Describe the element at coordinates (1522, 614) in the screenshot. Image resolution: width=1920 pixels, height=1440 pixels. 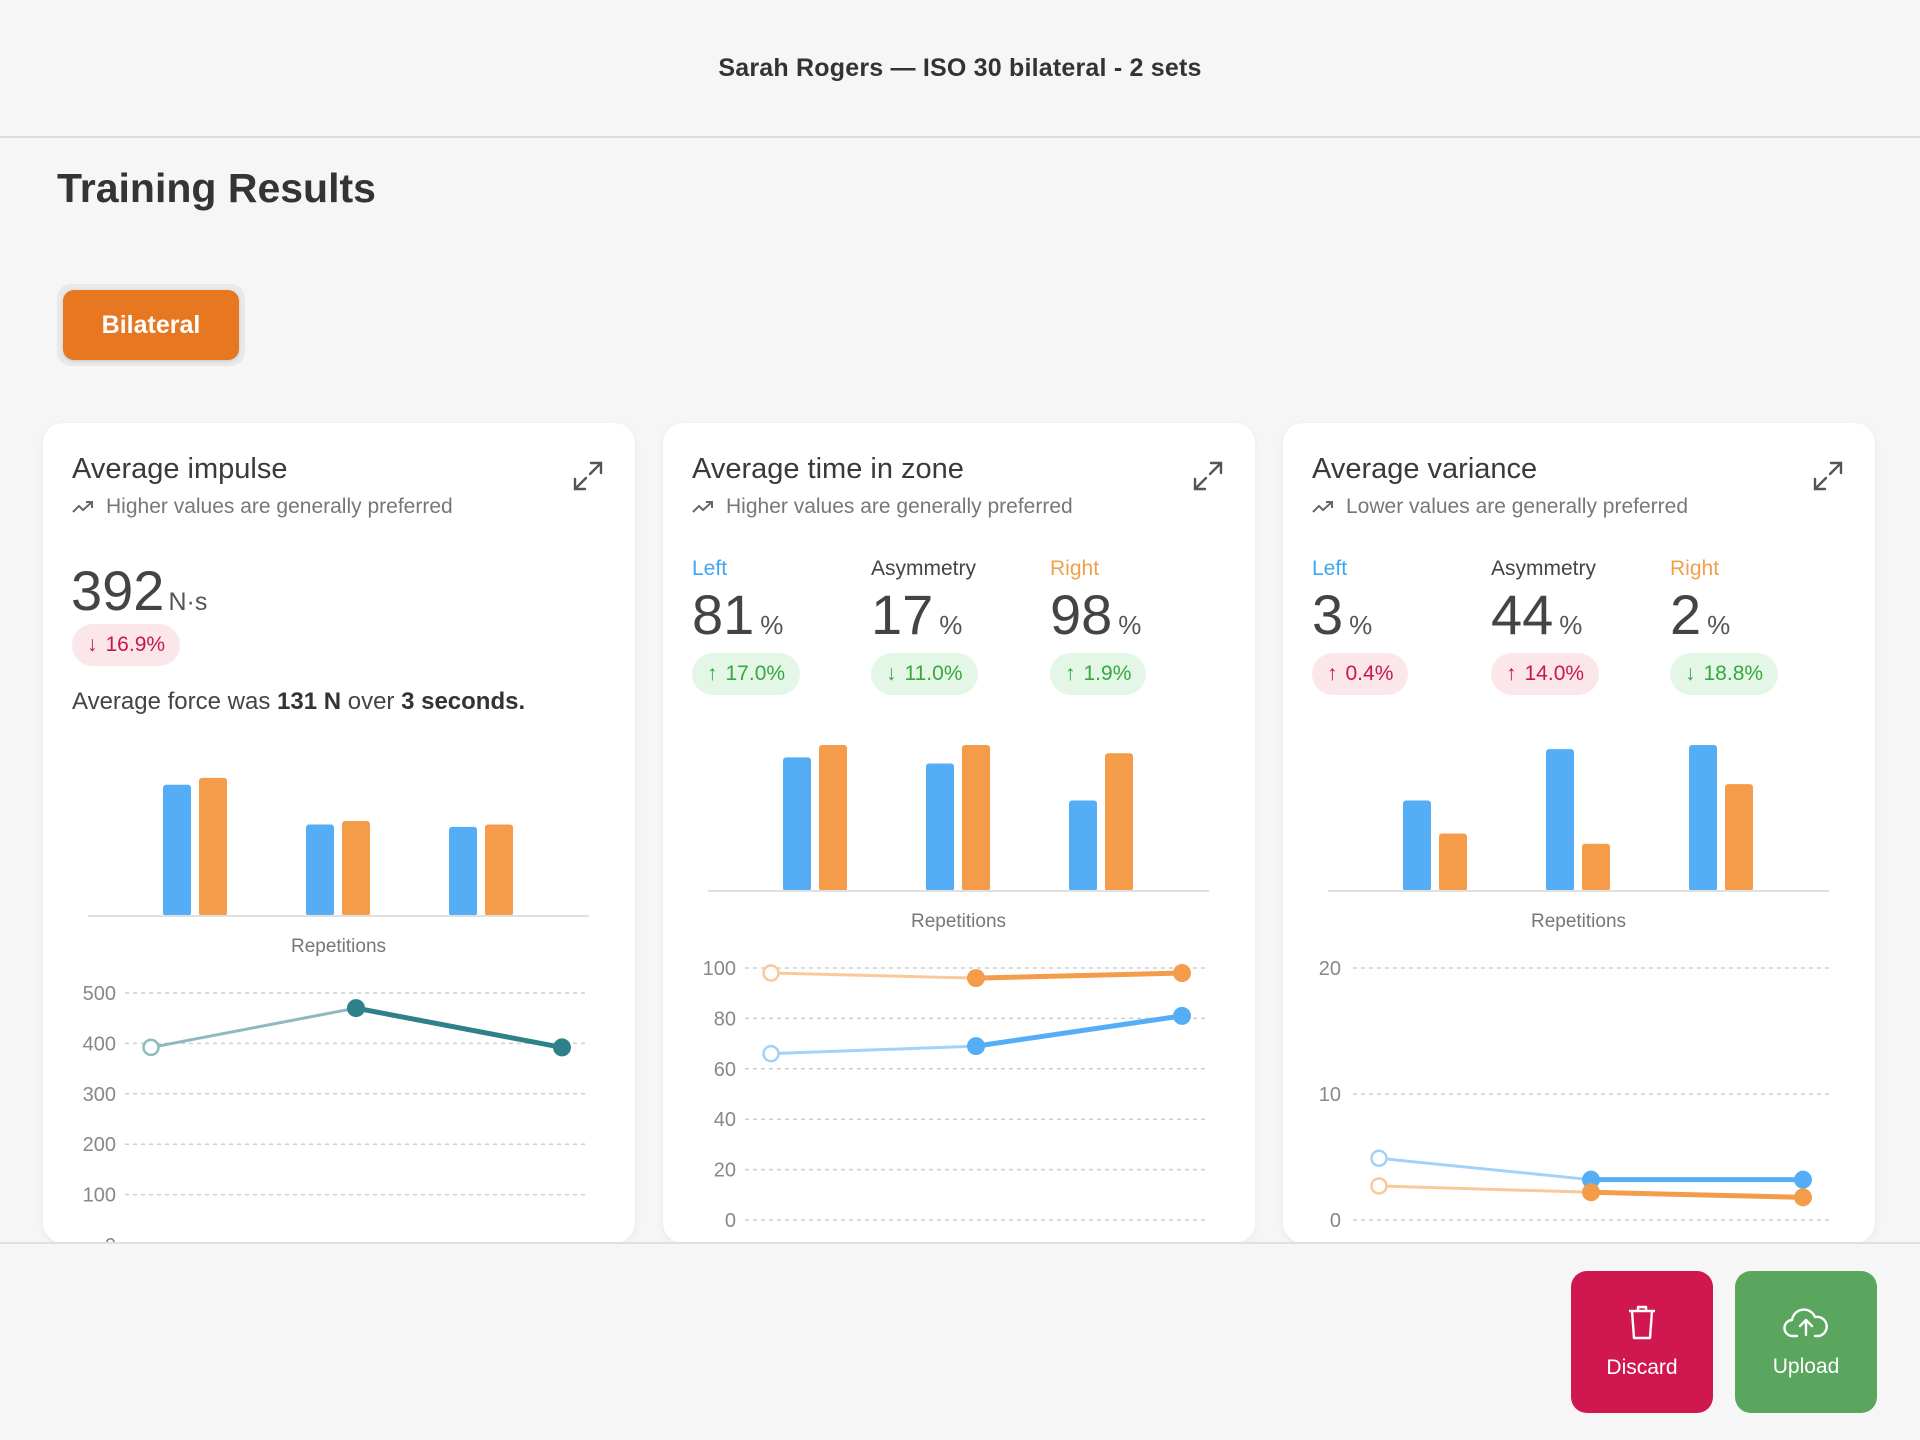
I see `metric-number: 44` at that location.